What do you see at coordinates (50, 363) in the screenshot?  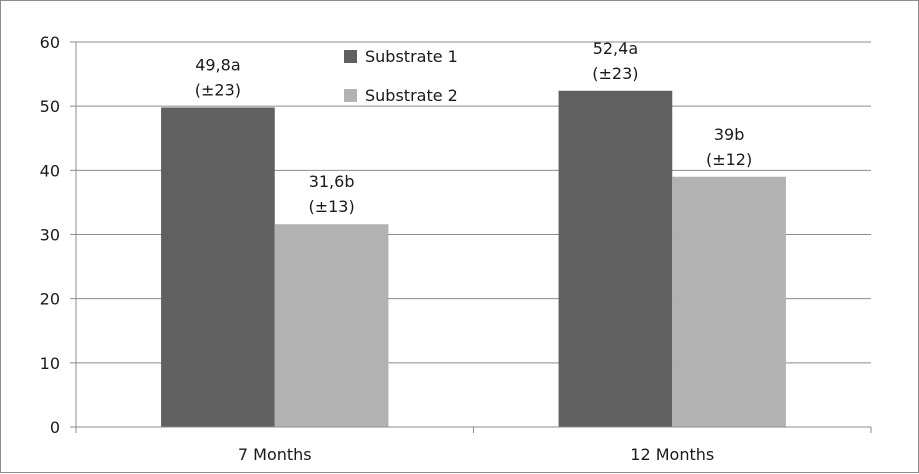 I see `y-tick-label: 10` at bounding box center [50, 363].